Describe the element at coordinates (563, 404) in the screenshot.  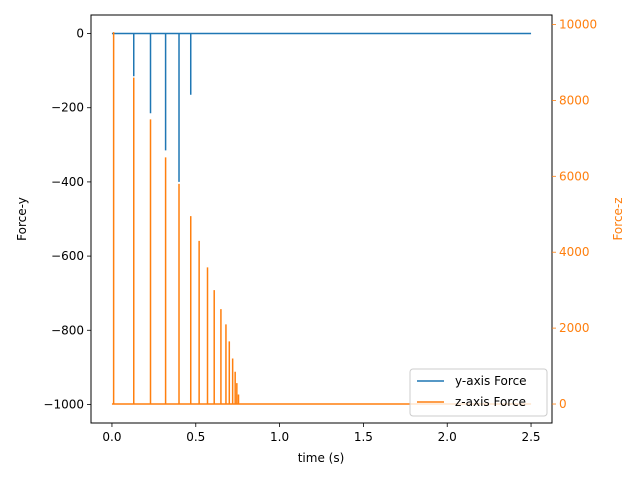
I see `right-y-tick-label: 0` at that location.